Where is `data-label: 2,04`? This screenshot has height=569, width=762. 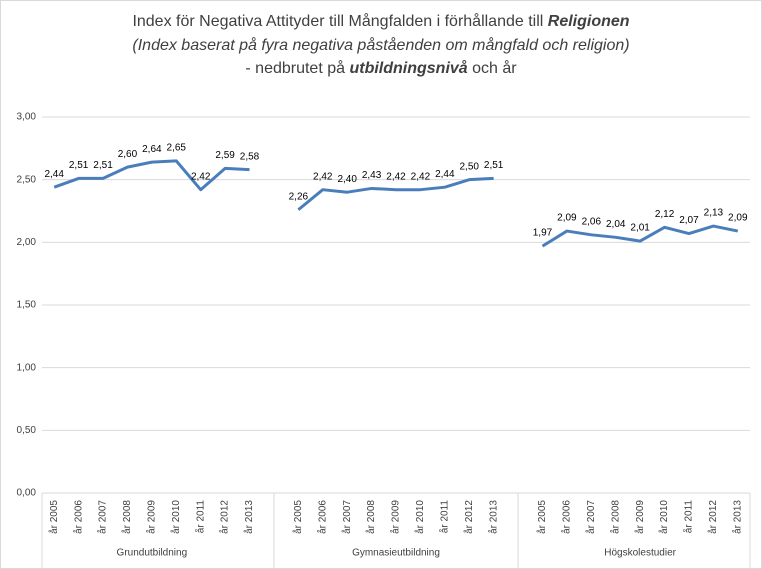 data-label: 2,04 is located at coordinates (616, 224).